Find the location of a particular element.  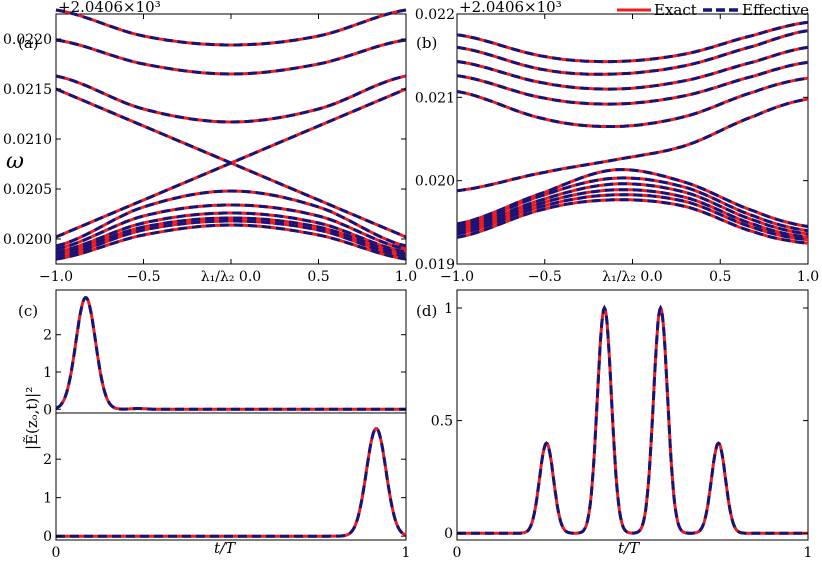

panel-b-series-6-effective is located at coordinates (632, 198).